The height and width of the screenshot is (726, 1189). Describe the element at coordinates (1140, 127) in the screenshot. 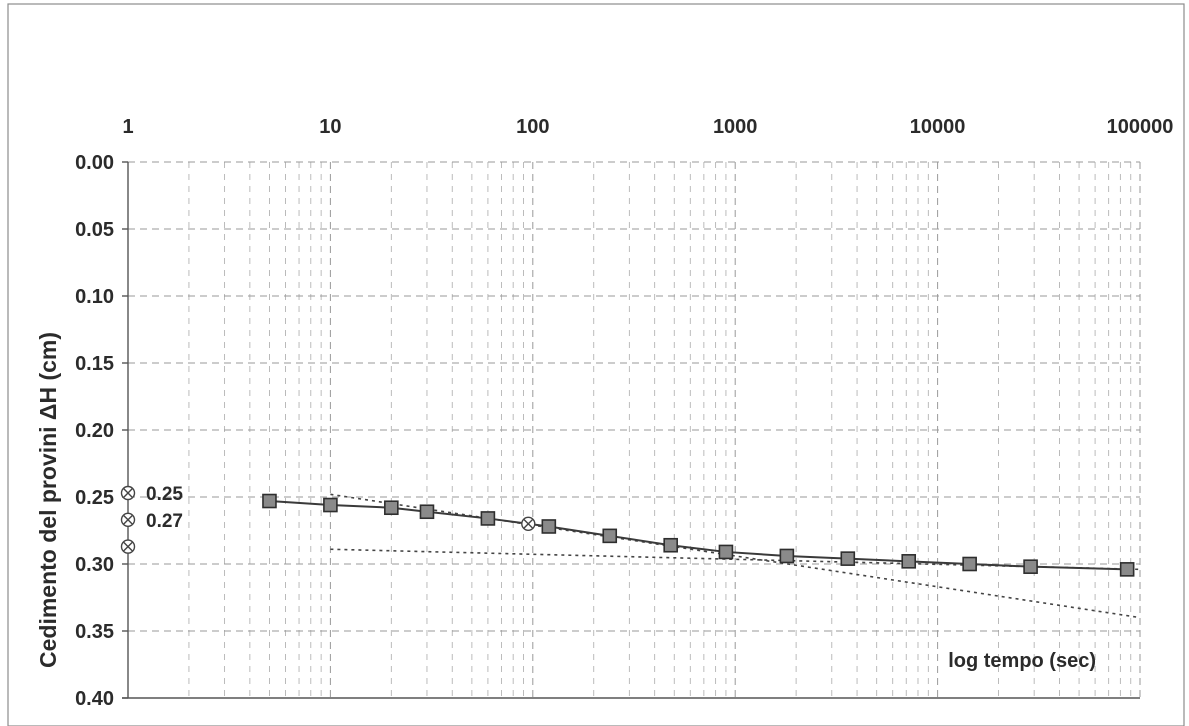

I see `x-tick-label: 100000` at that location.